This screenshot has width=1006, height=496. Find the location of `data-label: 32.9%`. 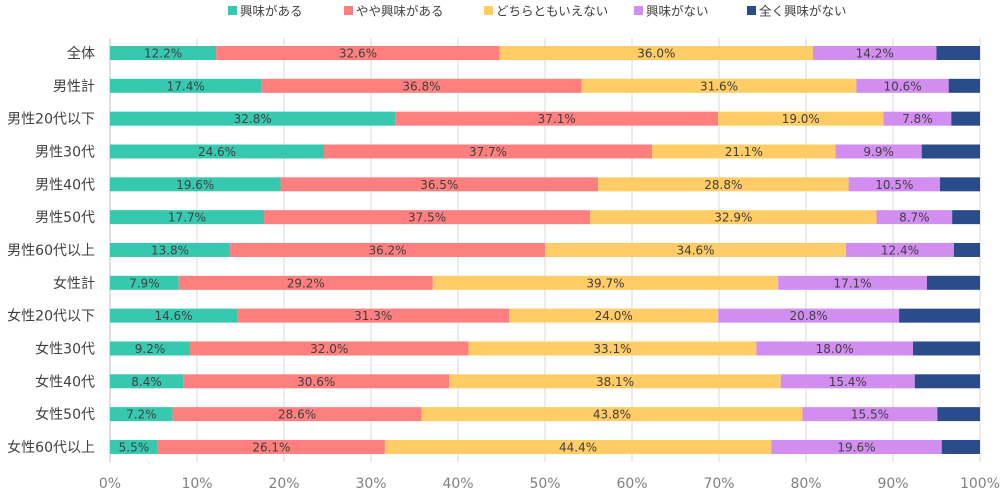

data-label: 32.9% is located at coordinates (733, 218).